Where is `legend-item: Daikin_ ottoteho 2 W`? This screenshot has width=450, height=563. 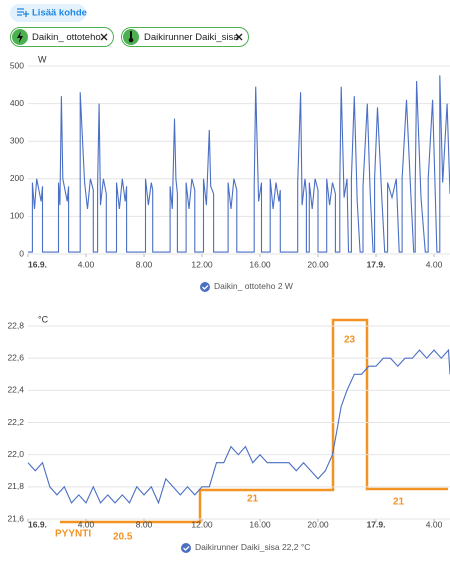
legend-item: Daikin_ ottoteho 2 W is located at coordinates (246, 286).